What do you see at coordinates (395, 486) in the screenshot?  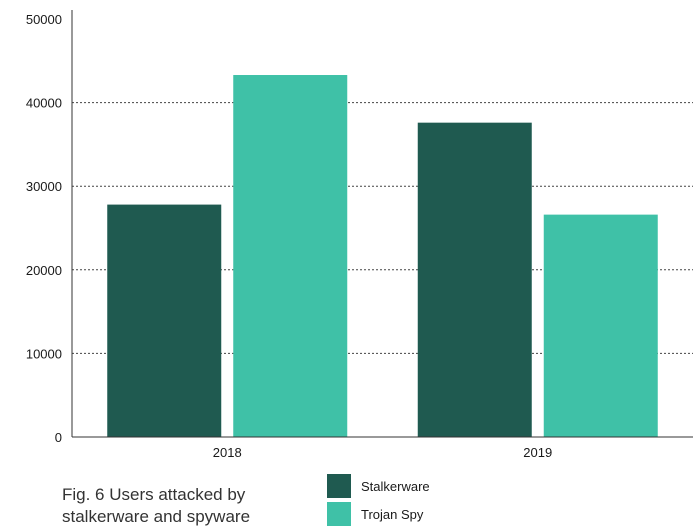 I see `legend-label-stalkerware: Stalkerware` at bounding box center [395, 486].